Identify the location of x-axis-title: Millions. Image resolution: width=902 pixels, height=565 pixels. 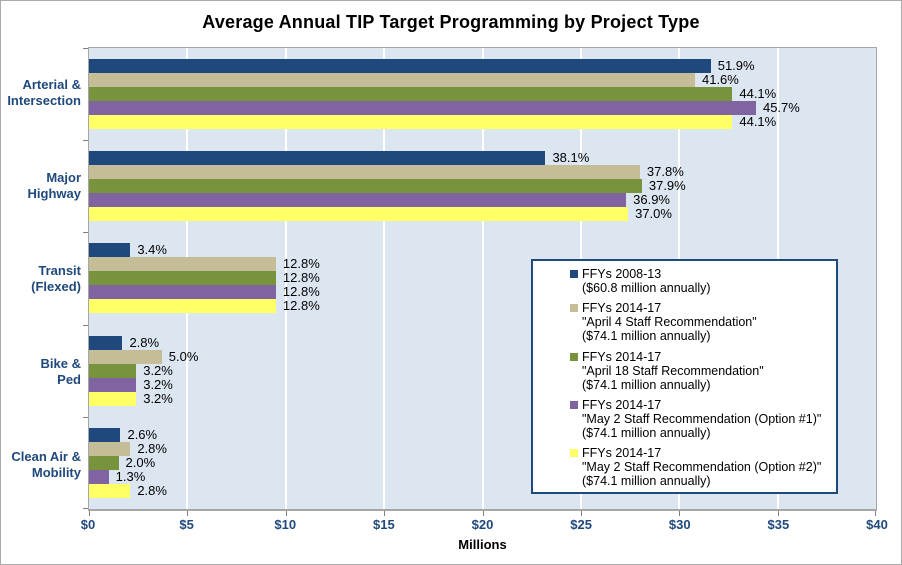
(482, 544).